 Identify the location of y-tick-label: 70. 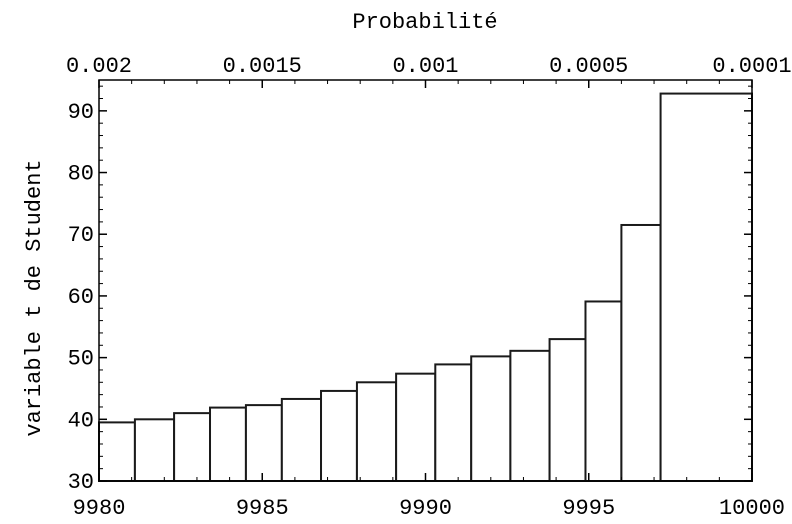
(81, 235).